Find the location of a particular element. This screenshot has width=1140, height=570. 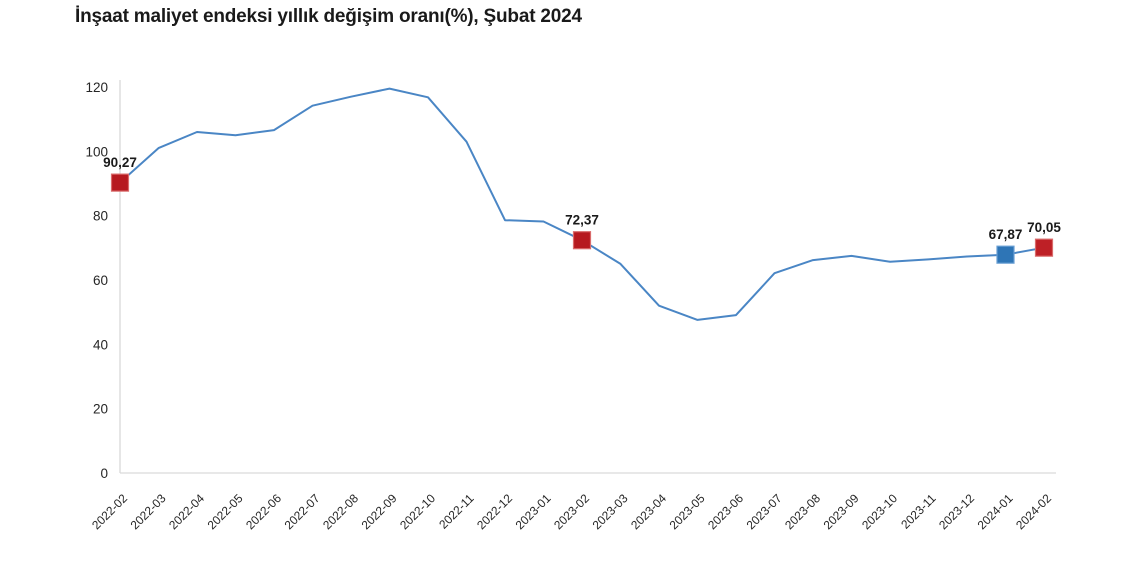

x-axis-tick-label: 2023-09 is located at coordinates (841, 511).